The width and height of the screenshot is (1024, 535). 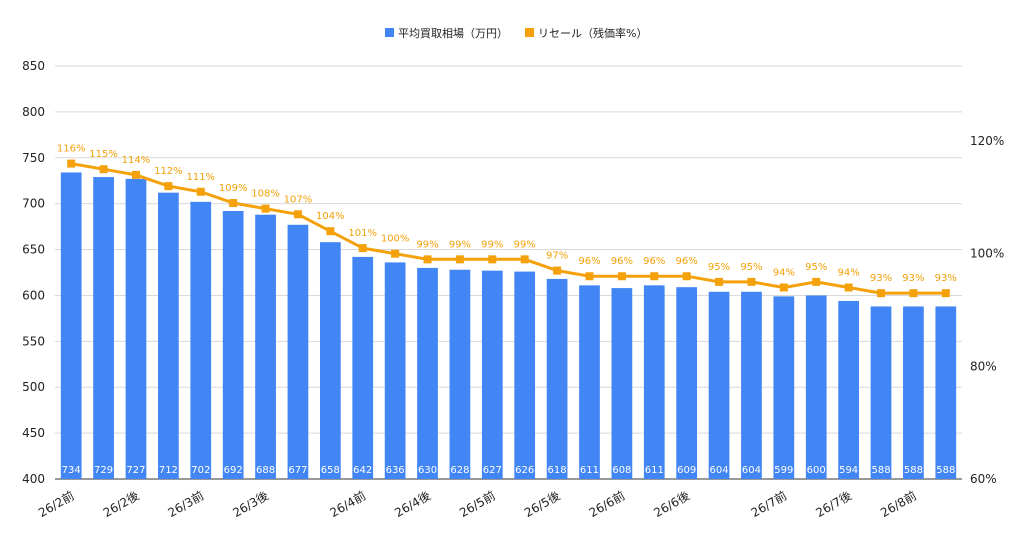 I want to click on bar-value-label: 734, so click(x=71, y=470).